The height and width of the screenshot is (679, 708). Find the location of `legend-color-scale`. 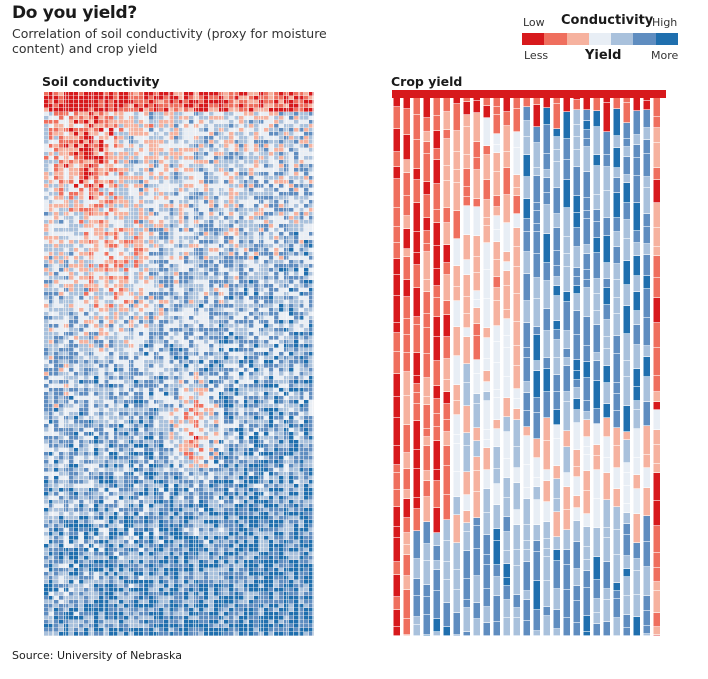

legend-color-scale is located at coordinates (600, 39).